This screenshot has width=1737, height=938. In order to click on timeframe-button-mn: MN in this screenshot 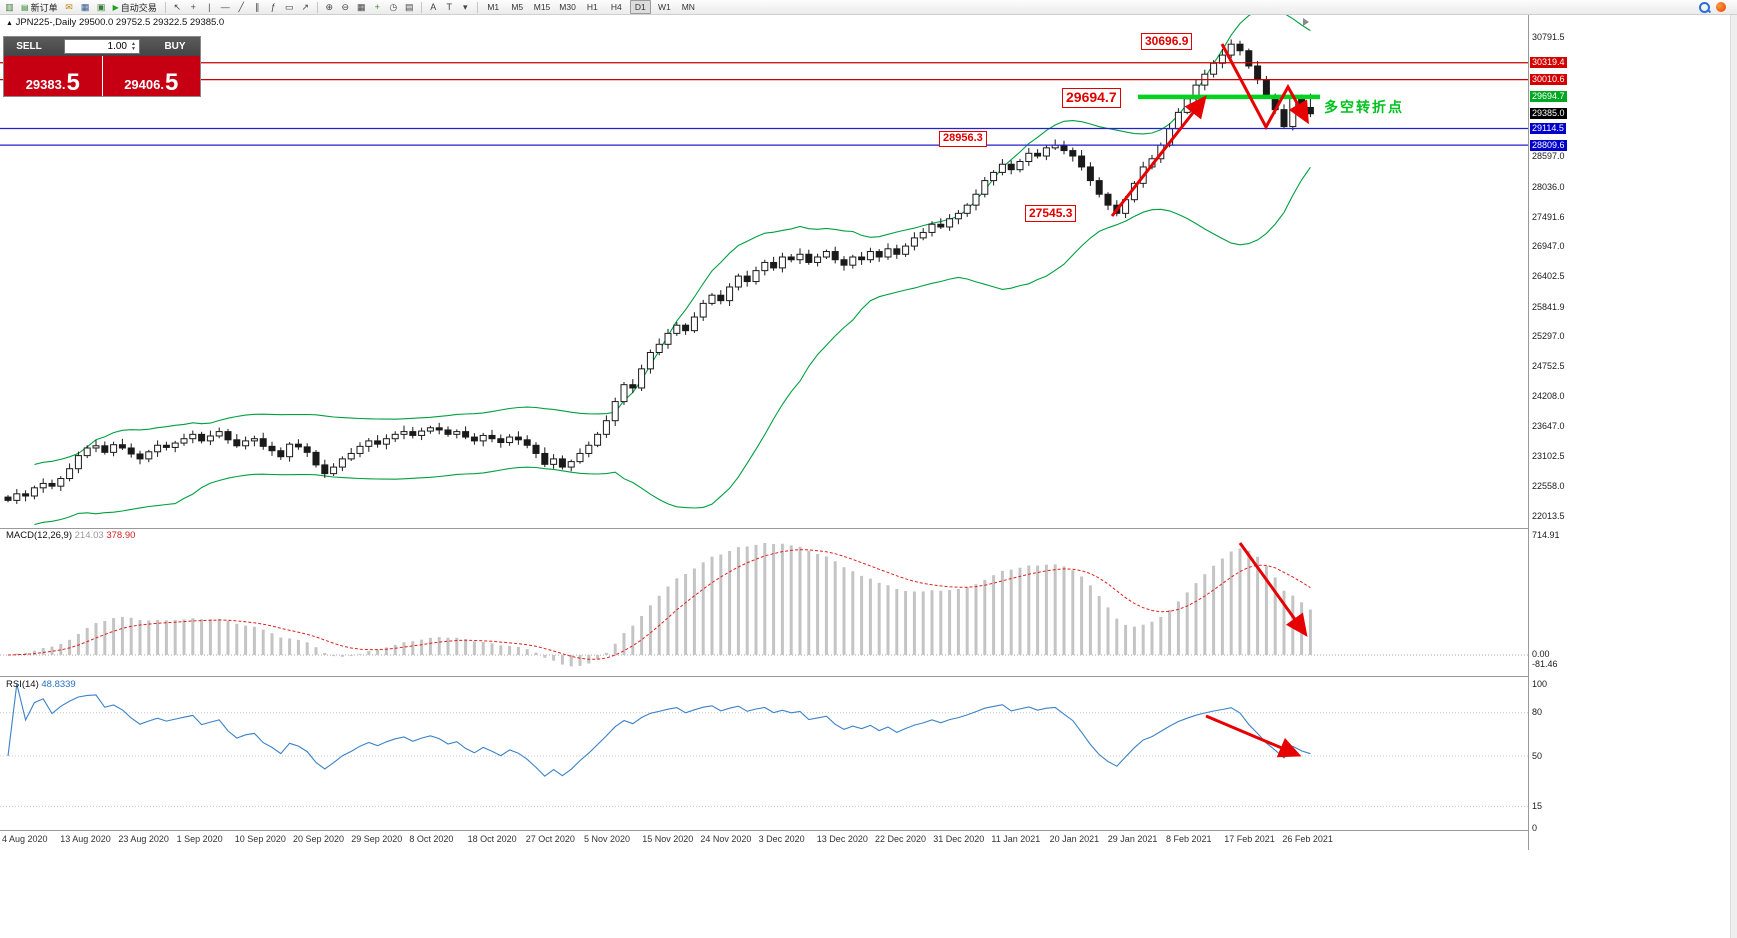, I will do `click(688, 7)`.